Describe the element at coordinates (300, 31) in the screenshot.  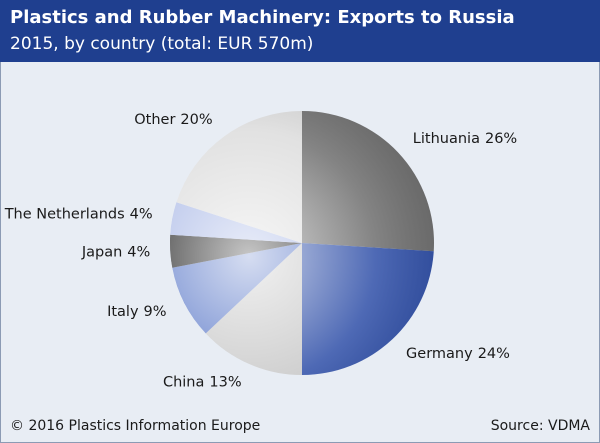
I see `header-band` at that location.